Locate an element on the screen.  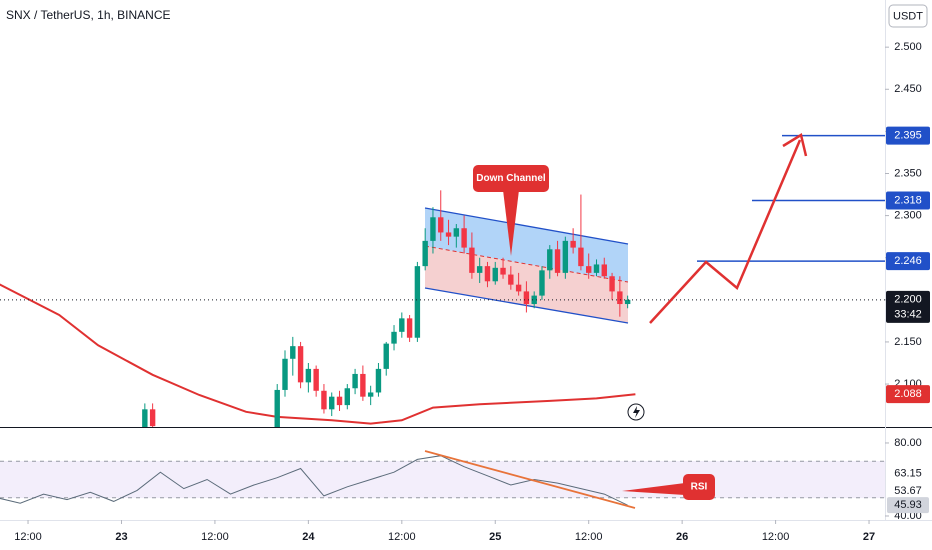
channel-mid-line is located at coordinates (526, 264).